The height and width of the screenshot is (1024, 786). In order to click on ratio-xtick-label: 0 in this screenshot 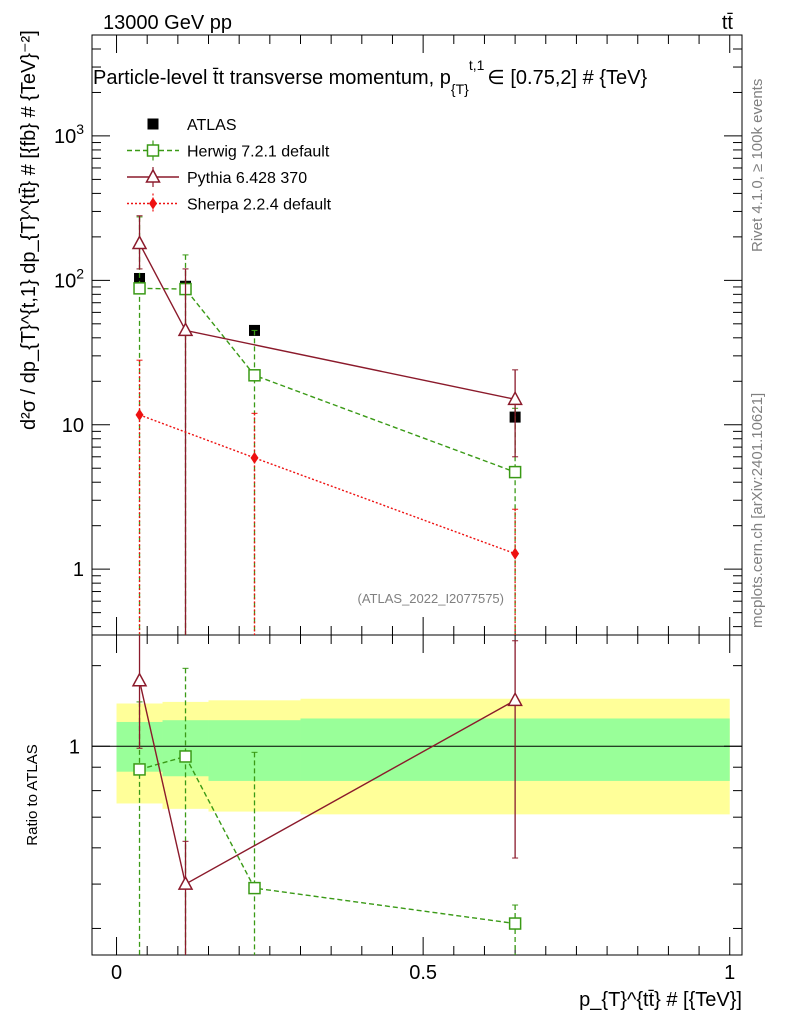, I will do `click(116, 973)`.